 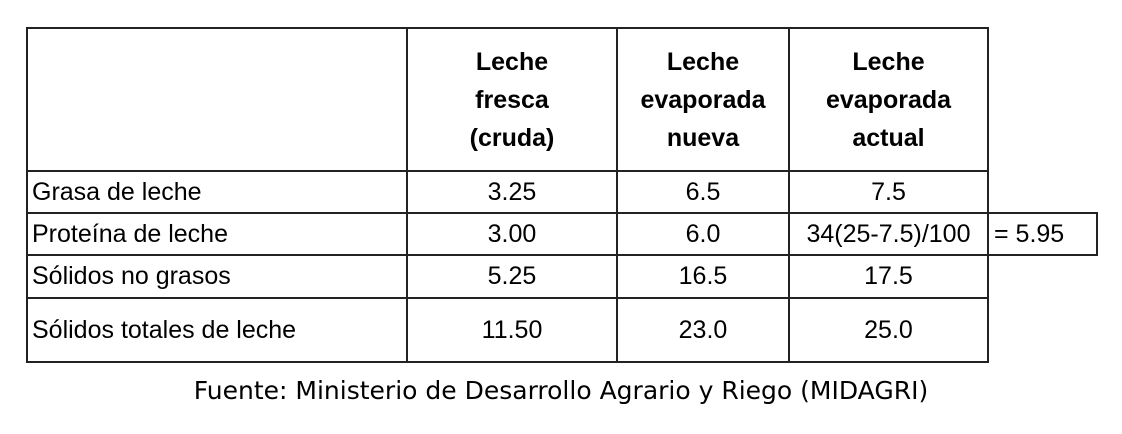 What do you see at coordinates (117, 191) in the screenshot?
I see `row-label-milk-fat: Grasa de leche` at bounding box center [117, 191].